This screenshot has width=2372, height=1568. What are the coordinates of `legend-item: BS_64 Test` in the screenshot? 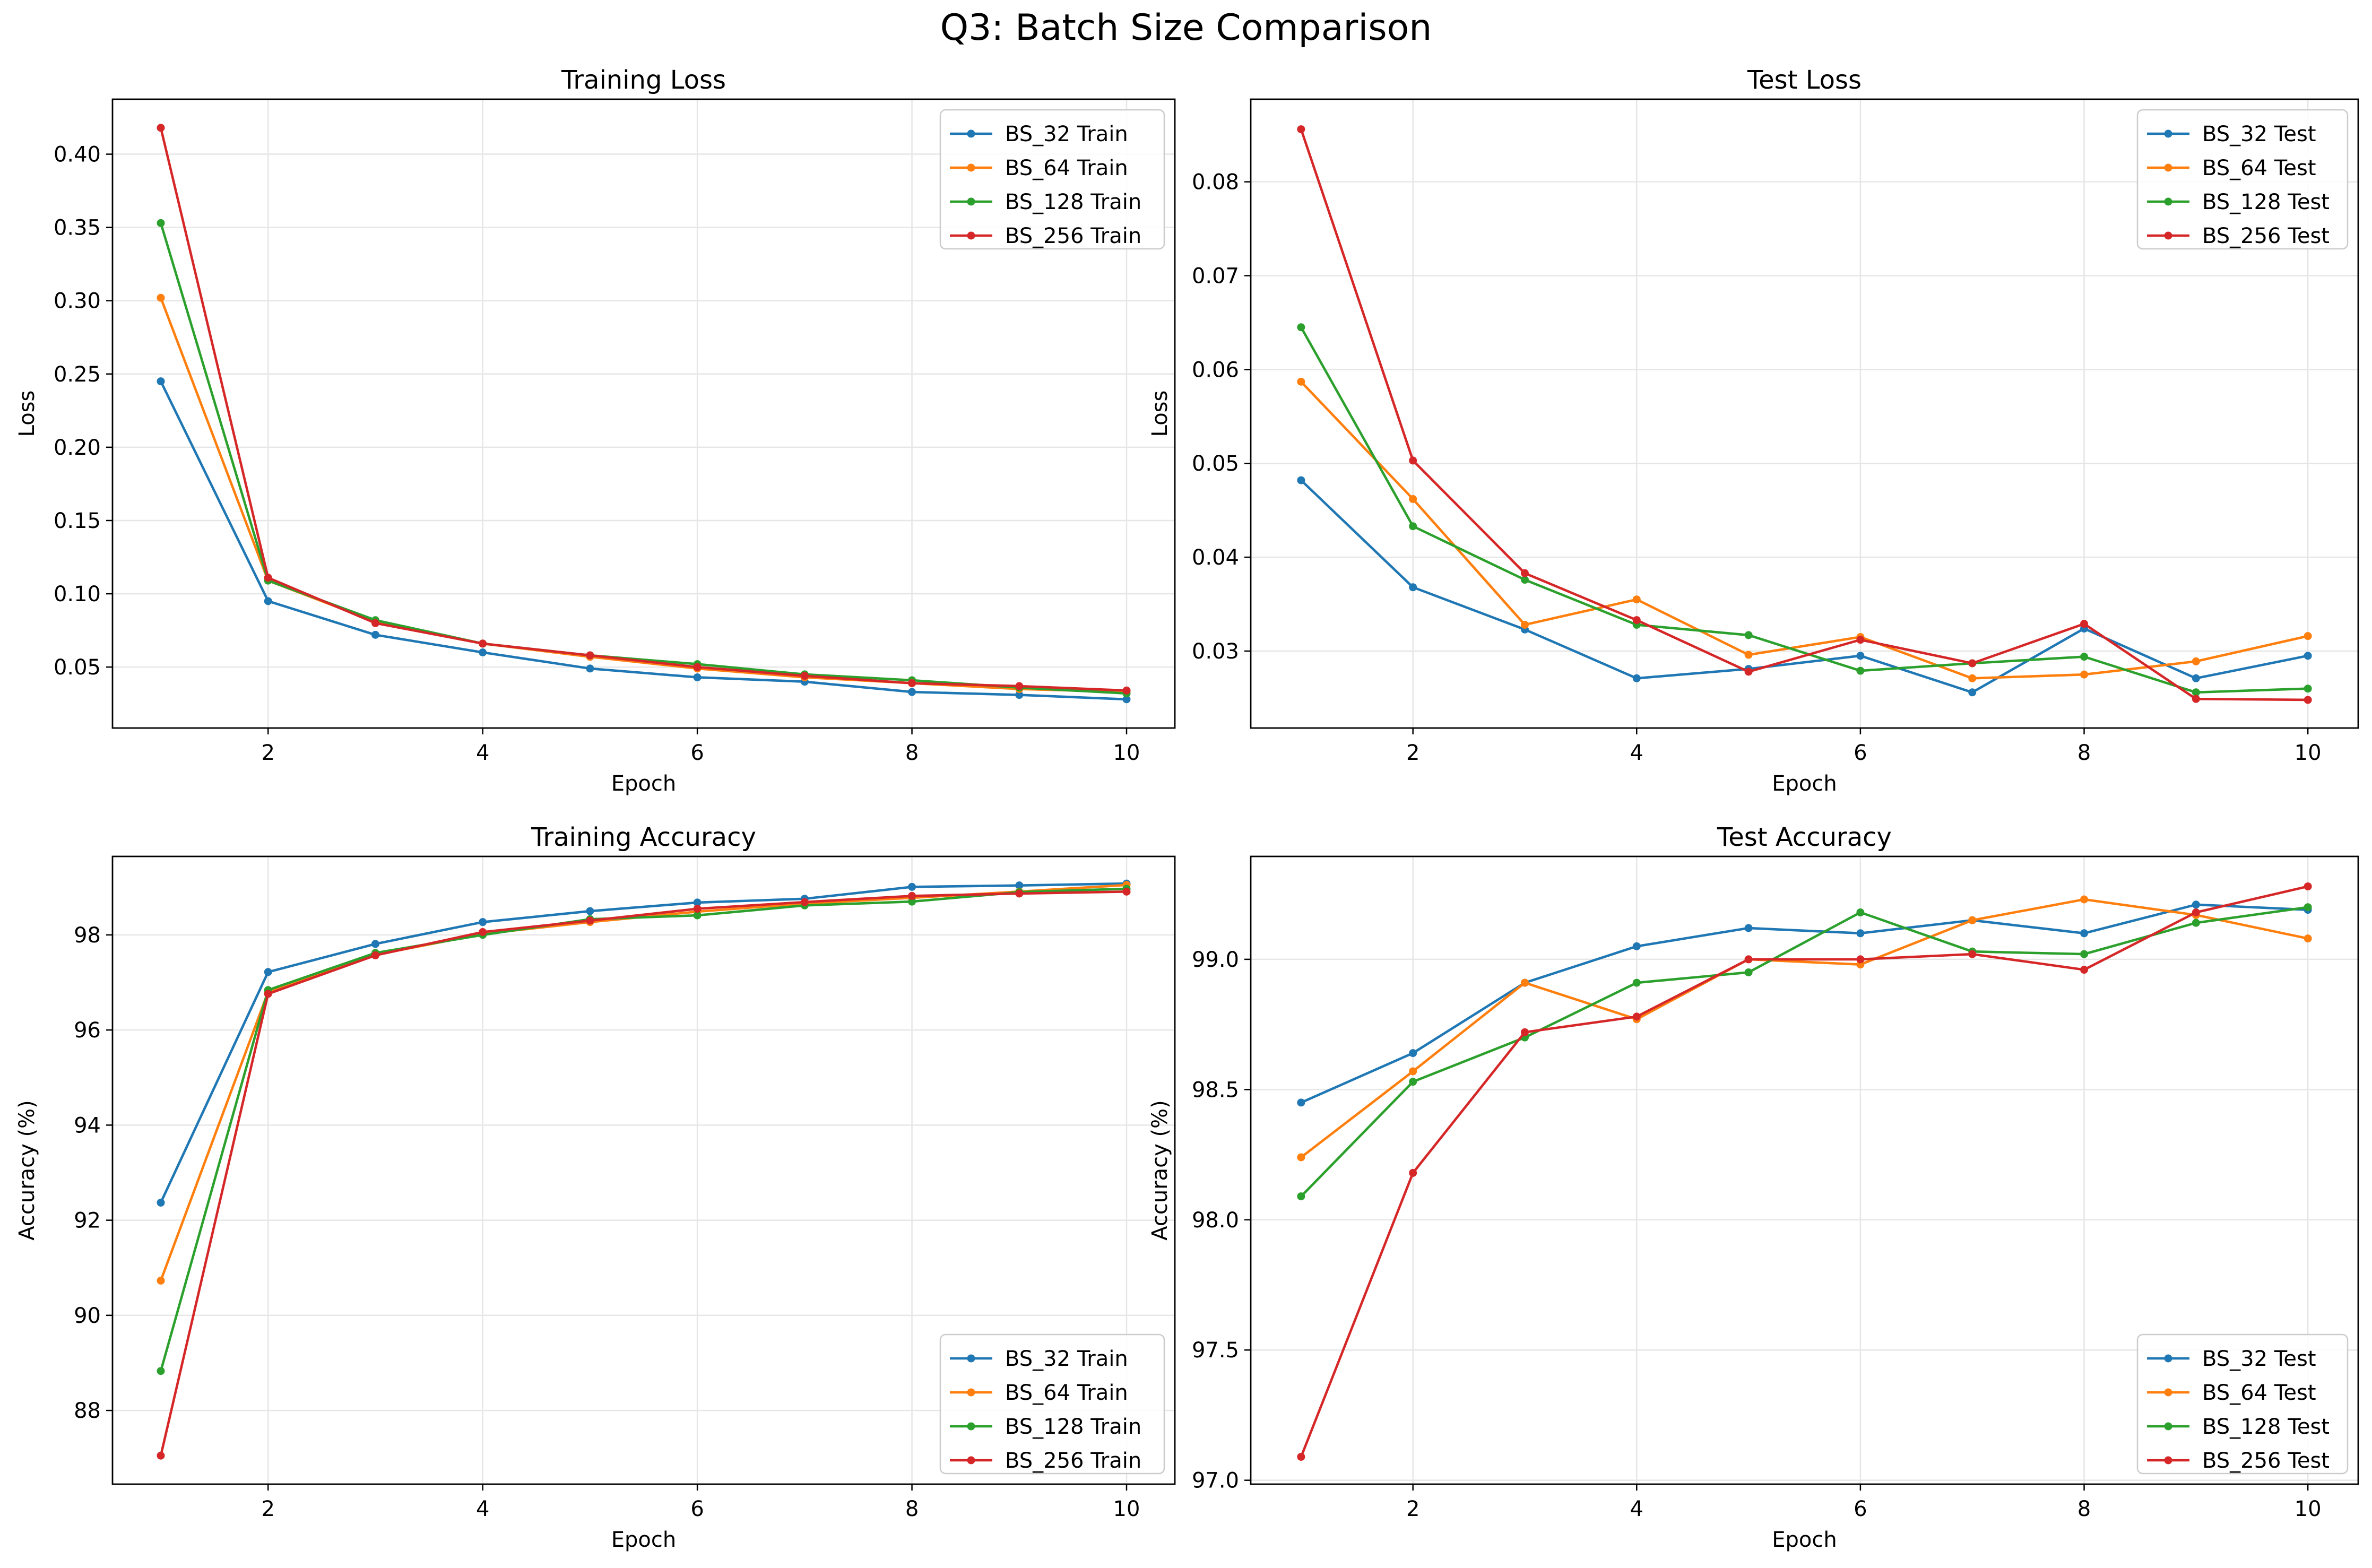 It's located at (2231, 168).